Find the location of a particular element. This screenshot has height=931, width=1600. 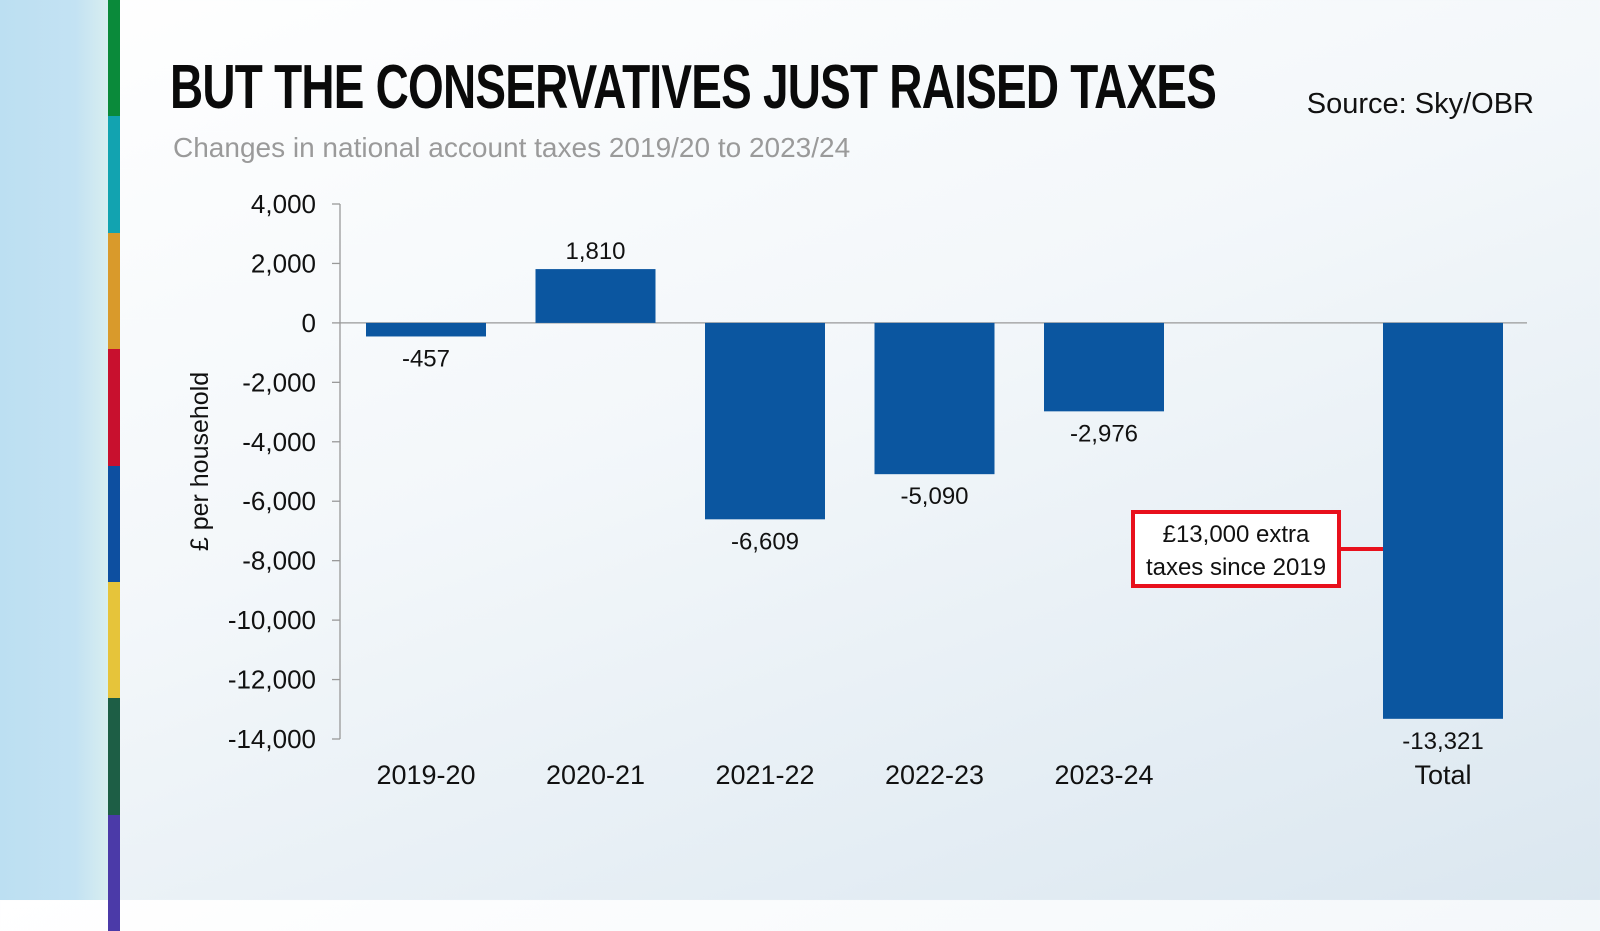

data-label: -5,090 is located at coordinates (934, 496).